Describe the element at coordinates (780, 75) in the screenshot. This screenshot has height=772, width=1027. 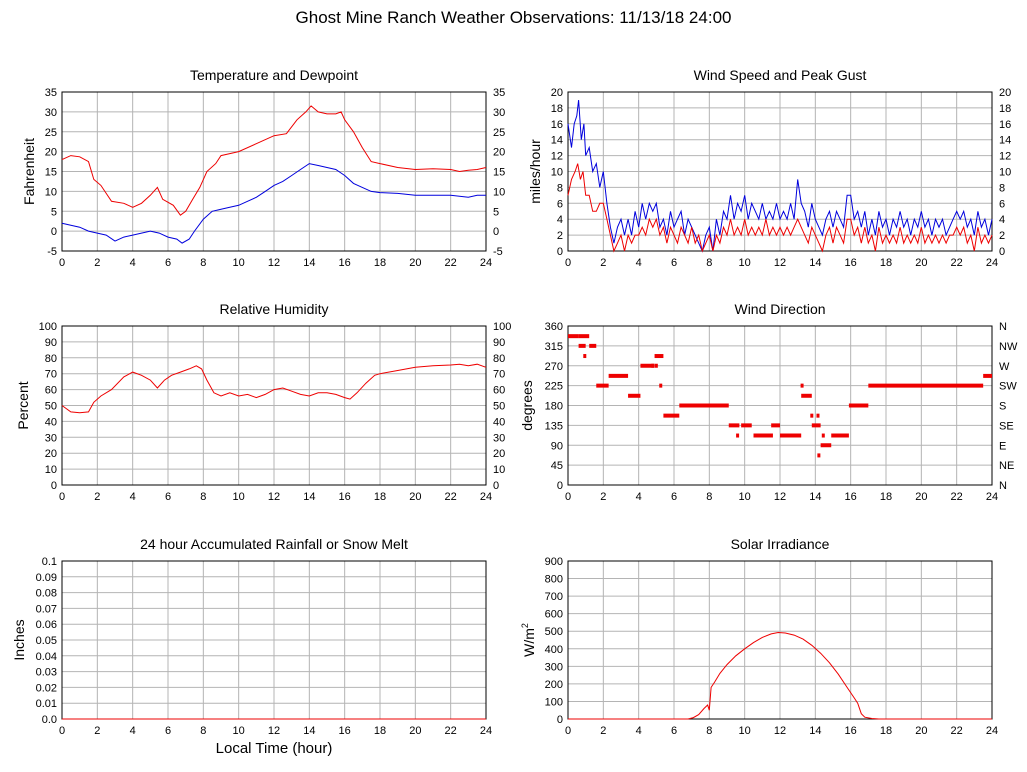
I see `chart-title: Wind Speed and Peak Gust` at that location.